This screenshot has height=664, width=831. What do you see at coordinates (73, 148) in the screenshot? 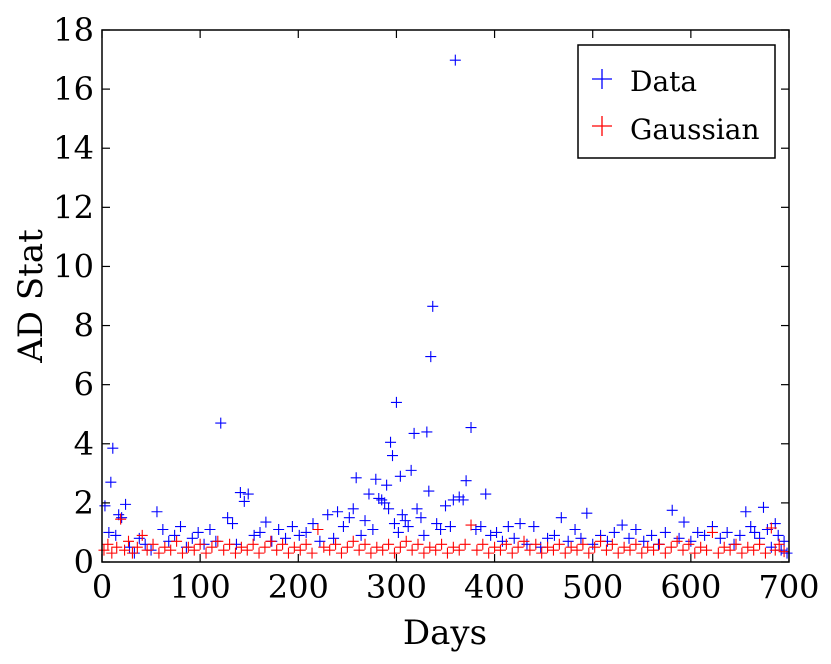
I see `y-tick-label: 14` at bounding box center [73, 148].